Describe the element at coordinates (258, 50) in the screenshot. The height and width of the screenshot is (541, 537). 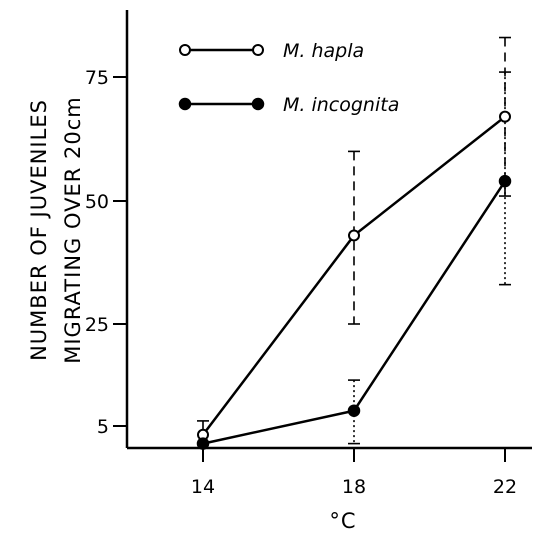
I see `legend-marker-m-hapla-right` at that location.